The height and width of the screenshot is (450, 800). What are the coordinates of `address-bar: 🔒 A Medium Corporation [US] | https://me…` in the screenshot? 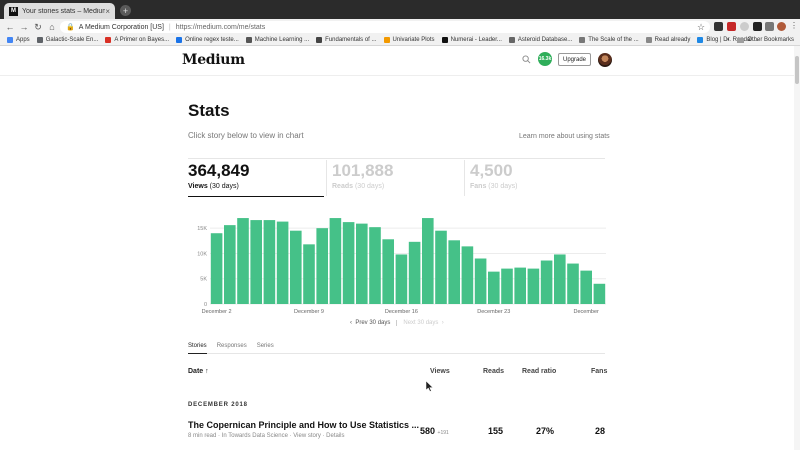 It's located at (385, 27).